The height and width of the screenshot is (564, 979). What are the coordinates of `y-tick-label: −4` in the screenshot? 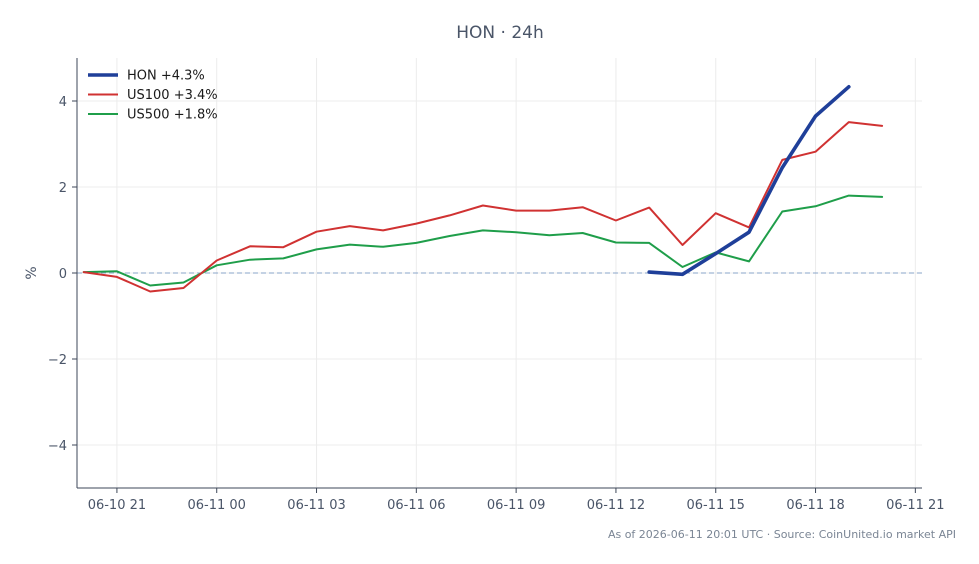 It's located at (57, 446).